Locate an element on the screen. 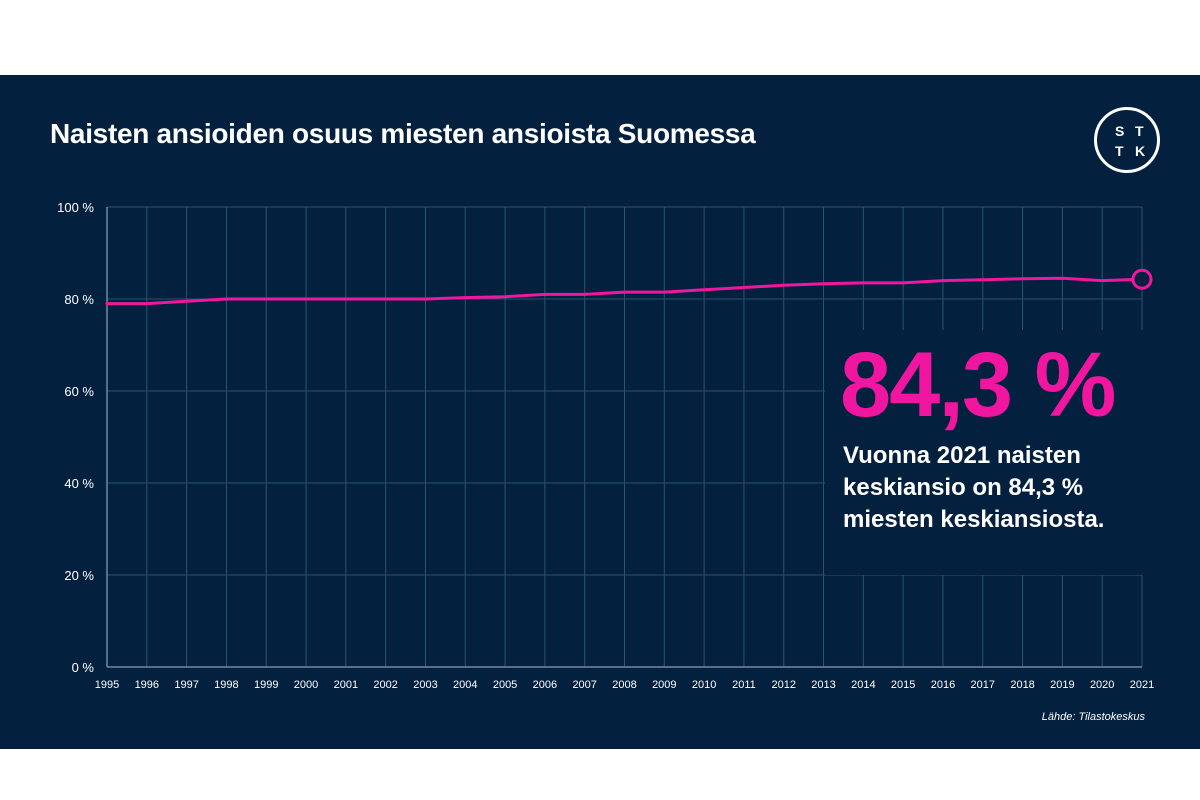  x-tick-label: 2008 is located at coordinates (624, 685).